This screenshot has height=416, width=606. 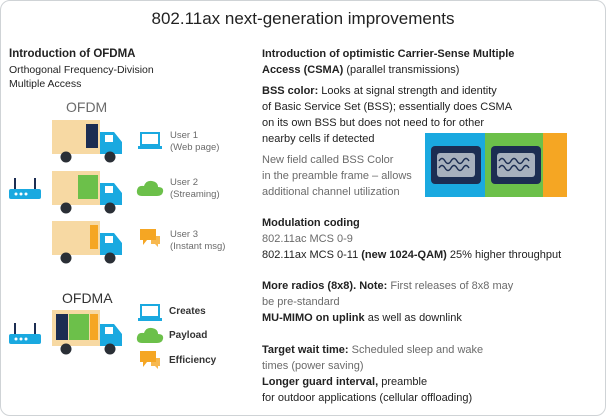 What do you see at coordinates (193, 360) in the screenshot?
I see `ofdma-item-efficiency: Efficiency` at bounding box center [193, 360].